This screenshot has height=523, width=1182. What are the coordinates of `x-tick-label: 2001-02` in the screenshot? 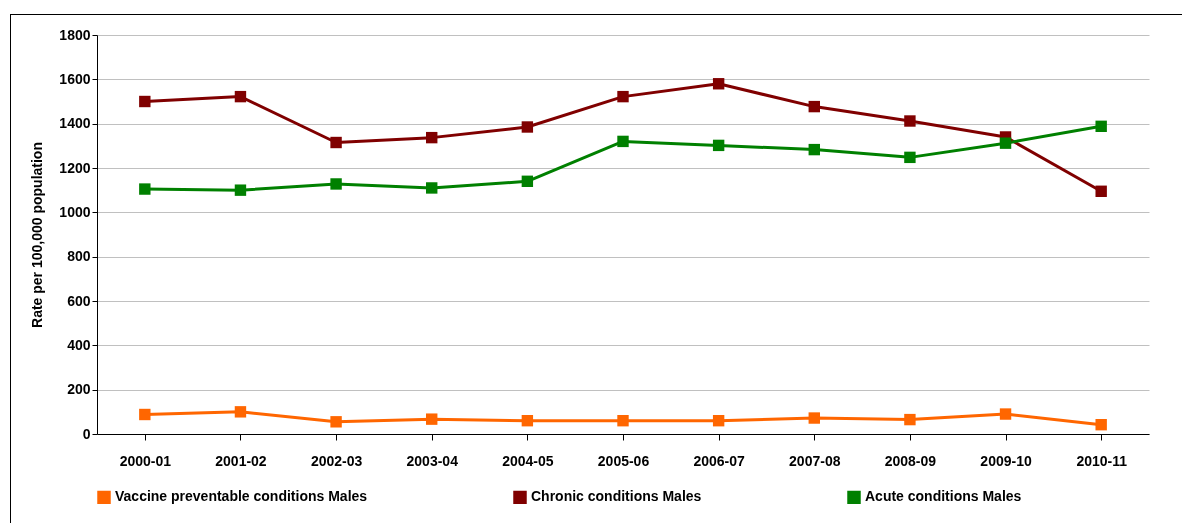 It's located at (241, 460).